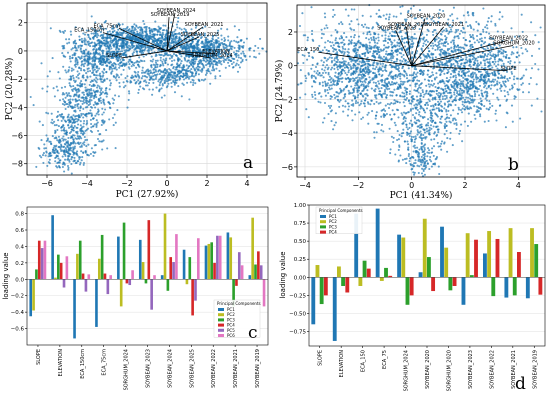 The height and width of the screenshot is (405, 550). I want to click on panel-b-xtick: 4, so click(518, 185).